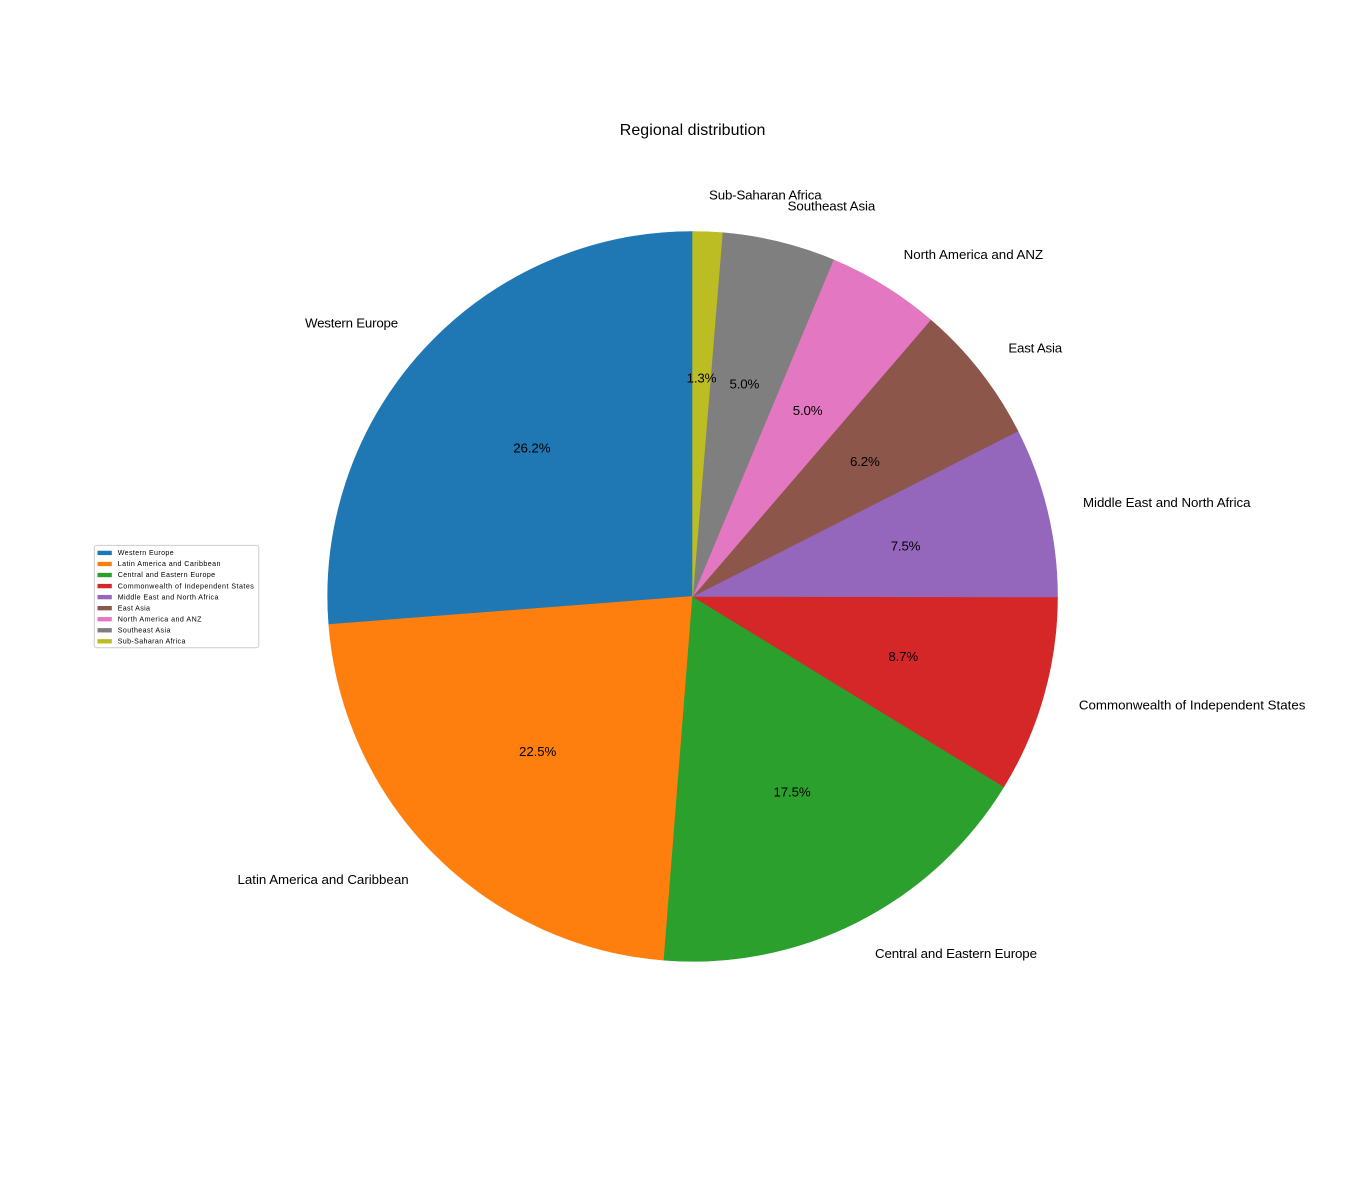 The height and width of the screenshot is (1183, 1352). Describe the element at coordinates (693, 130) in the screenshot. I see `svg-text: Regional distribution` at that location.